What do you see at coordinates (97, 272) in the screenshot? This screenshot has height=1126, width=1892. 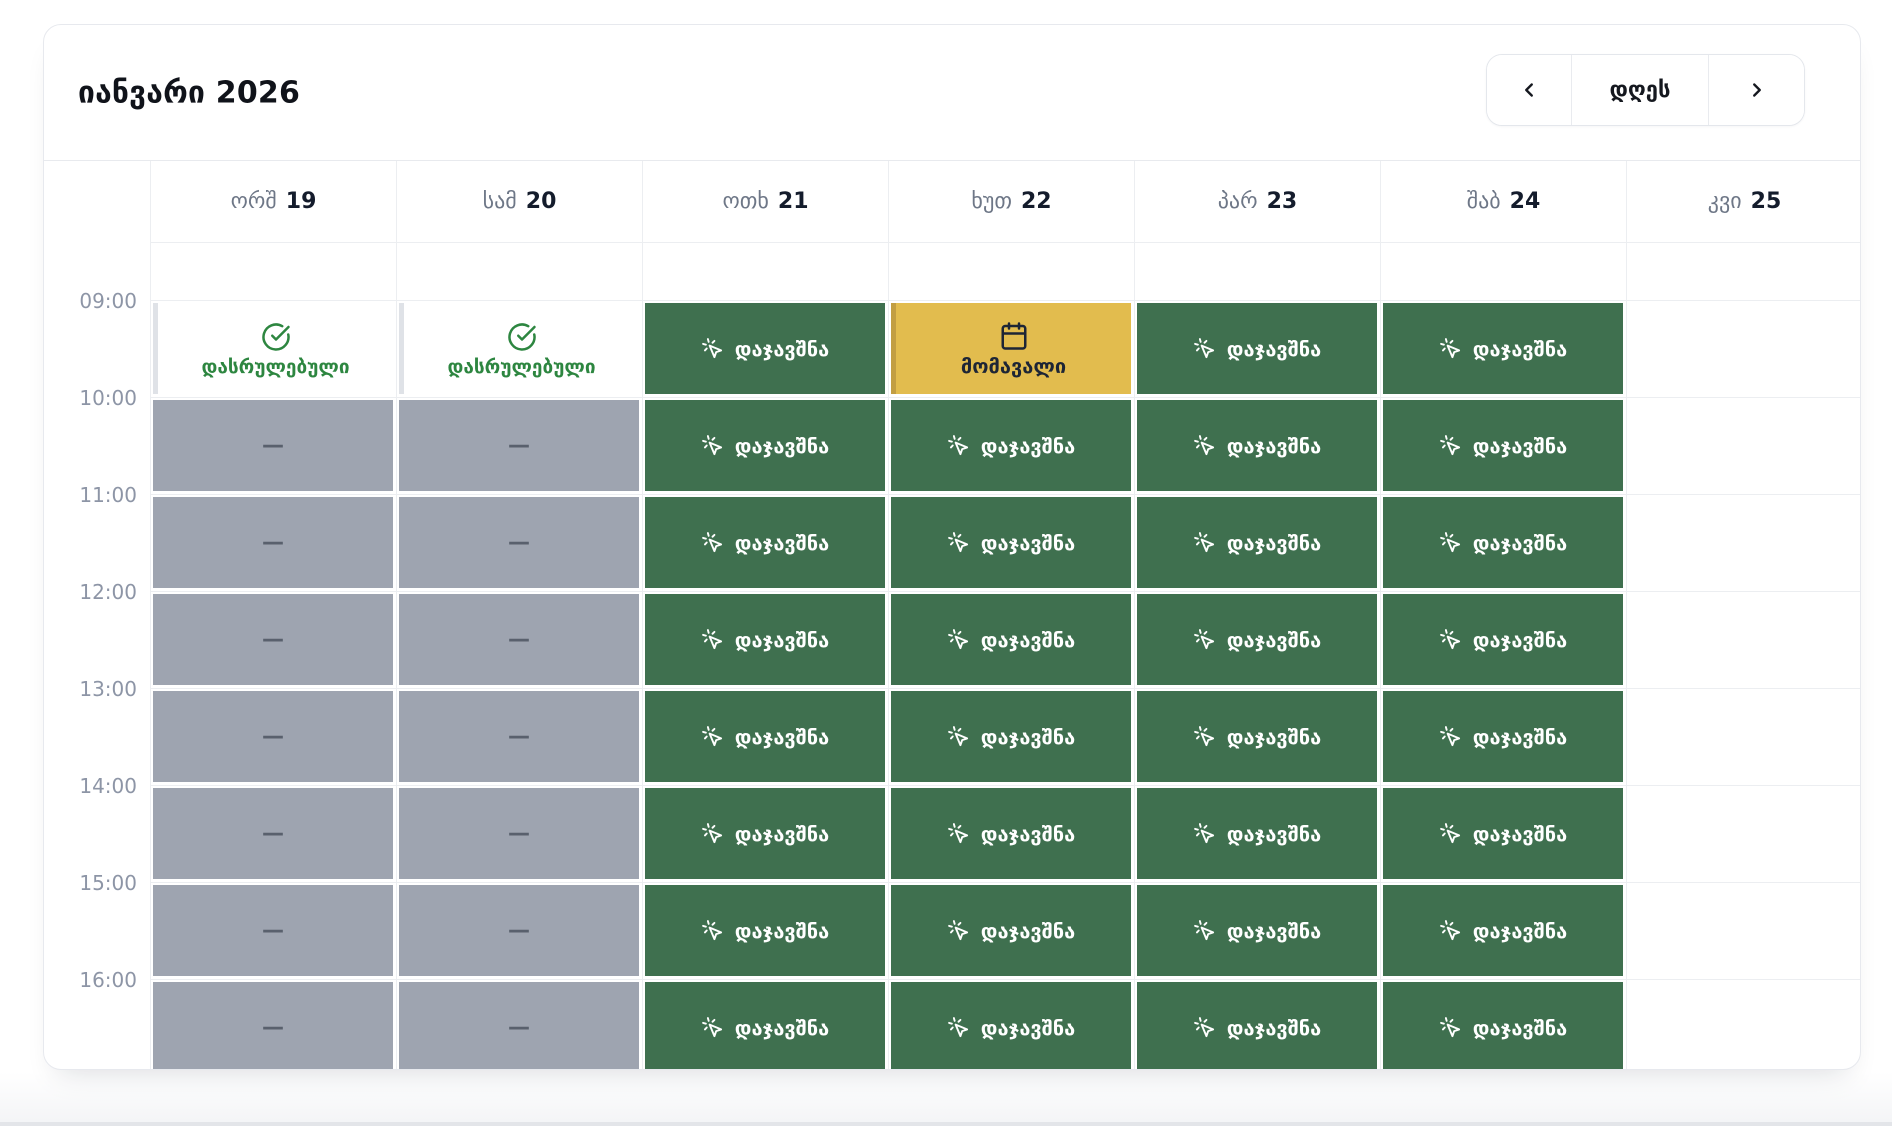 I see `spacer-gutter` at bounding box center [97, 272].